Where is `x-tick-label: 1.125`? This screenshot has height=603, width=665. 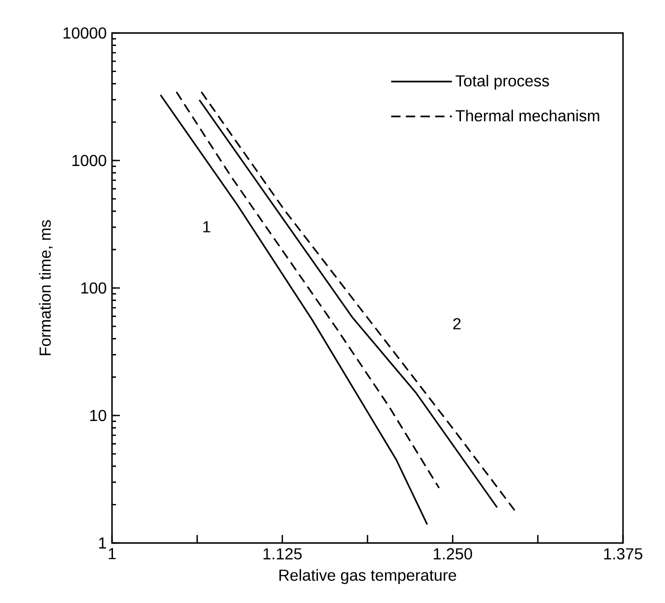
x-tick-label: 1.125 is located at coordinates (283, 554).